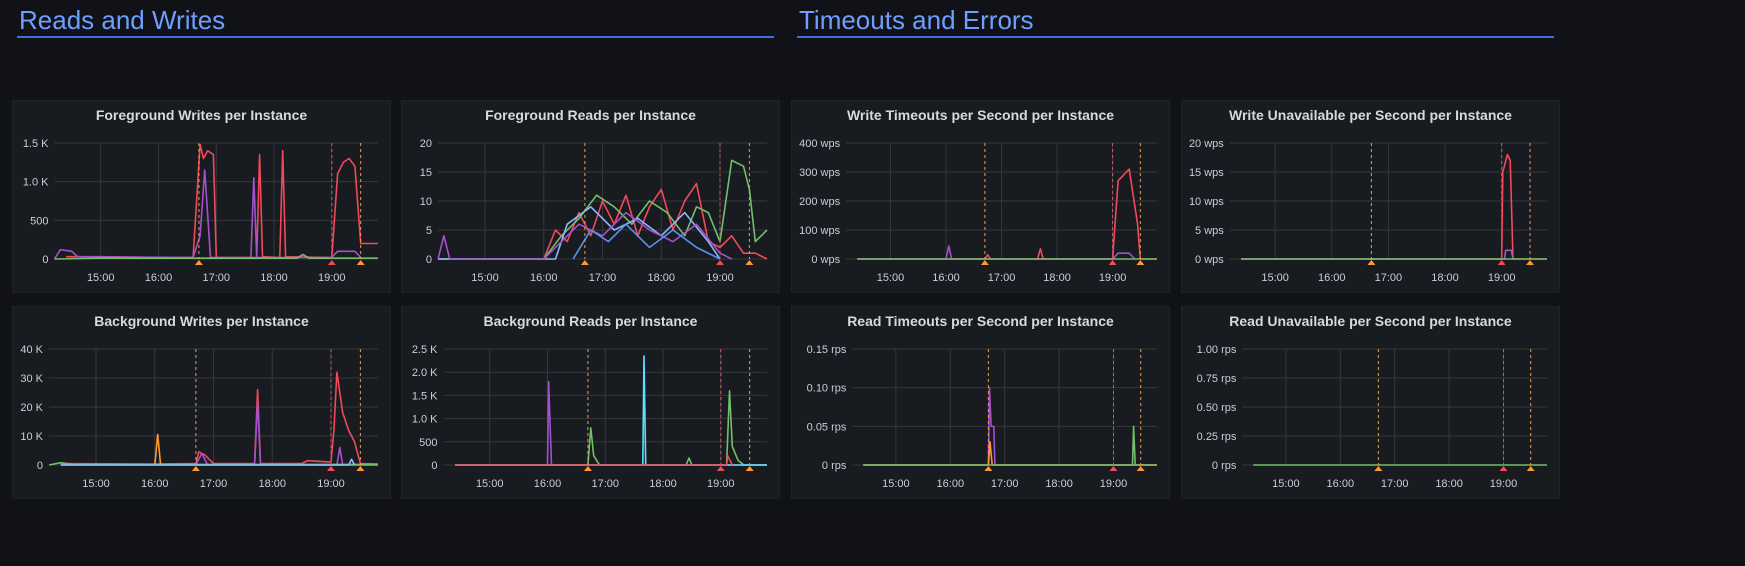  I want to click on y-tick-label: 20 K, so click(31, 408).